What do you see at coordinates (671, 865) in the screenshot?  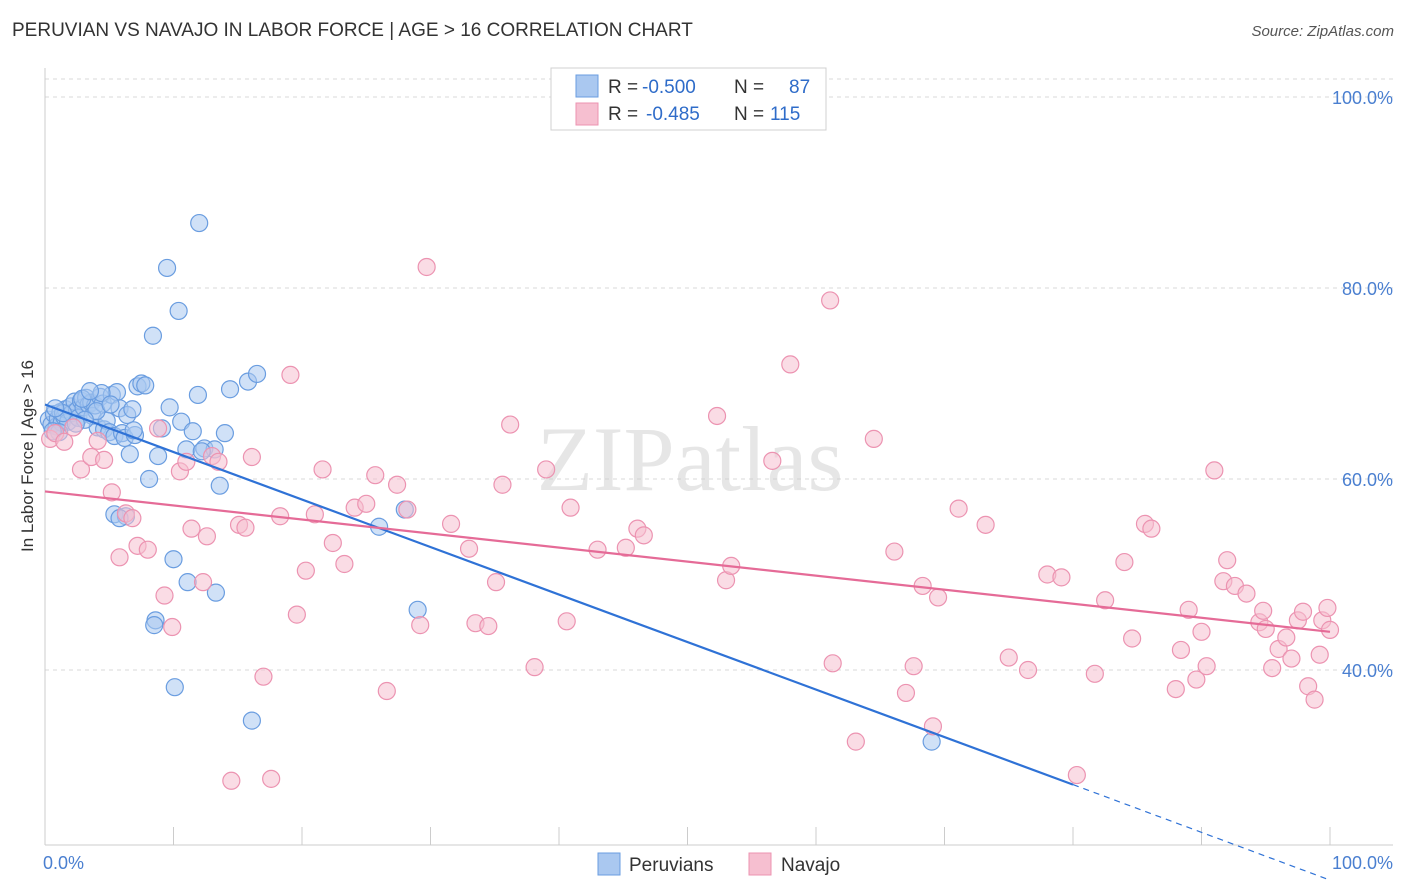 I see `legend-label-peruvians: Peruvians` at bounding box center [671, 865].